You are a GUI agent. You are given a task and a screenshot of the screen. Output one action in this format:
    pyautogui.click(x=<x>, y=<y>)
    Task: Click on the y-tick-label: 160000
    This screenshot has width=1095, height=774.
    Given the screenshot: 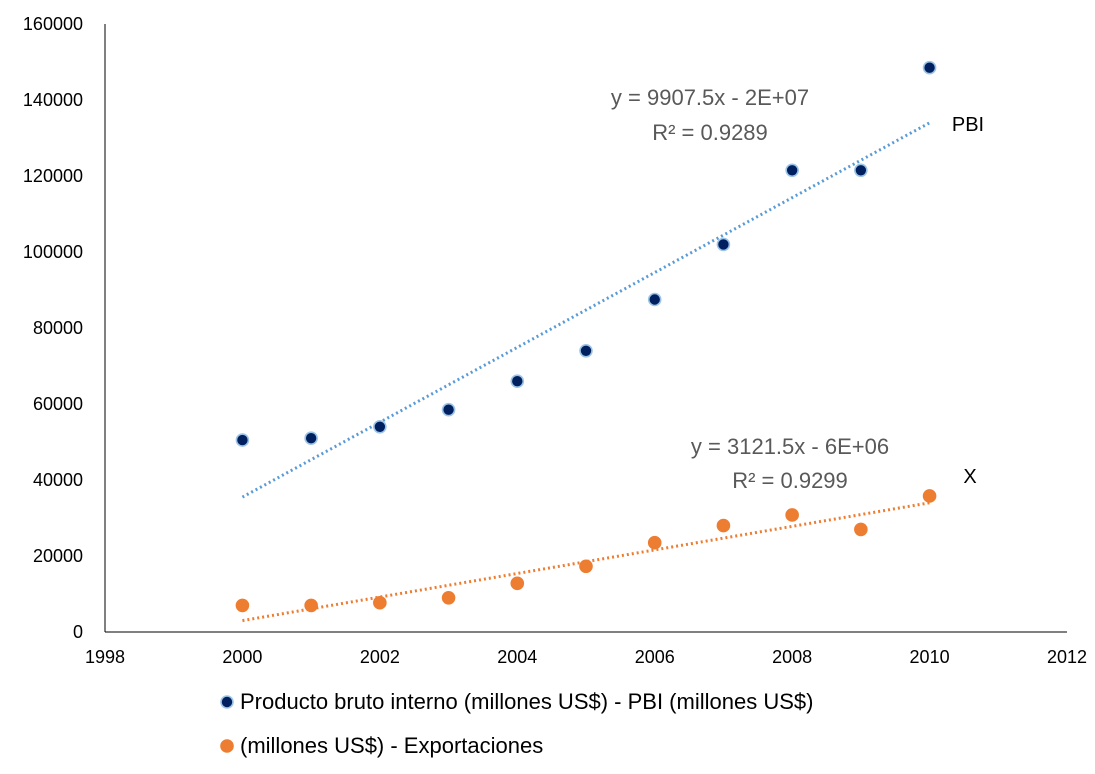 What is the action you would take?
    pyautogui.click(x=53, y=24)
    